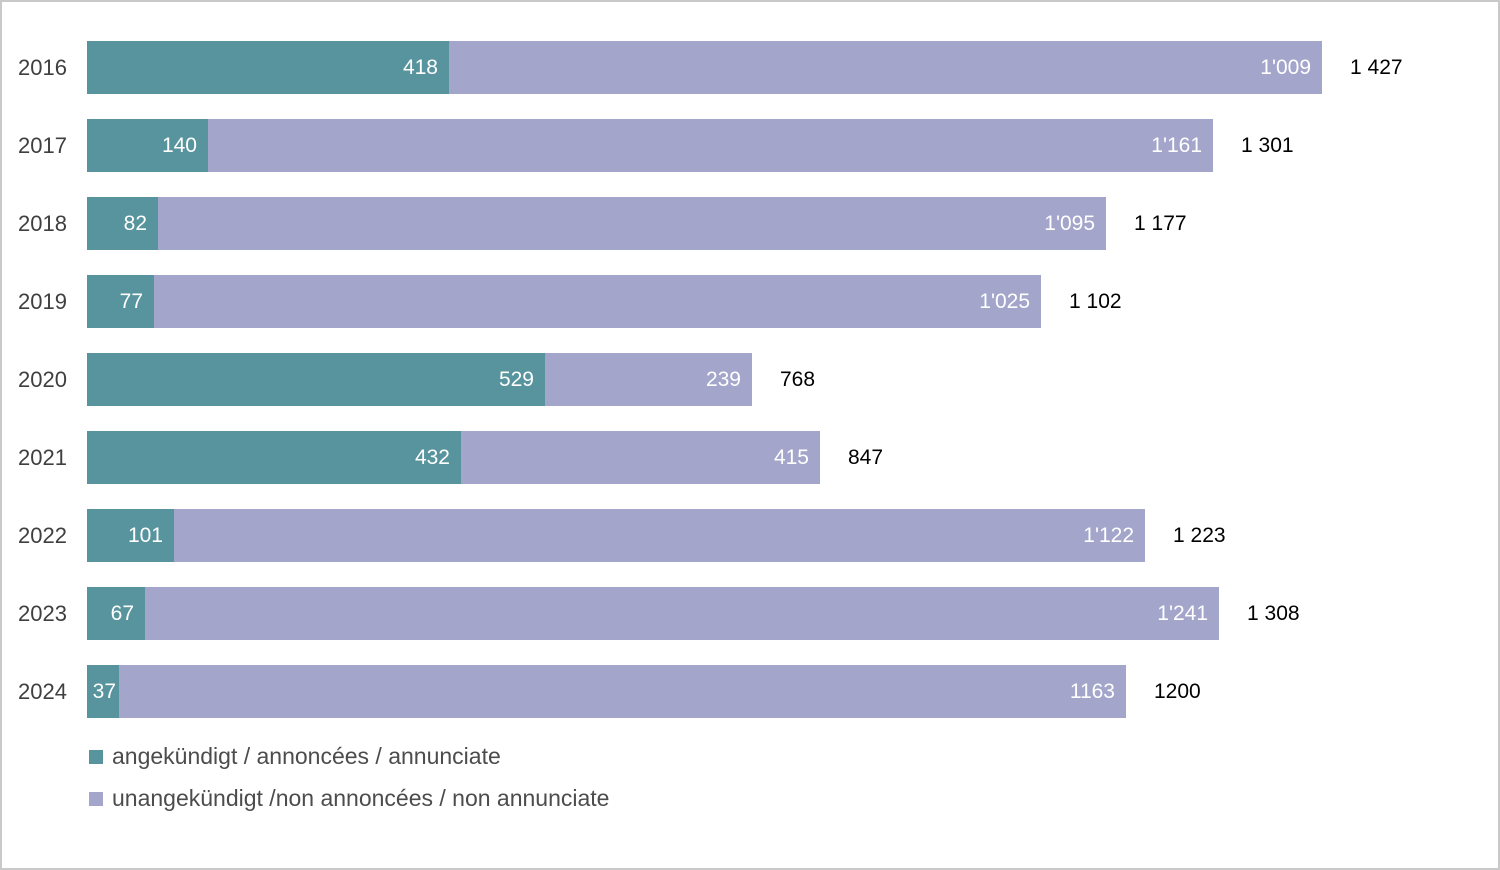 Image resolution: width=1500 pixels, height=870 pixels. I want to click on total-label: 1 177, so click(1160, 223).